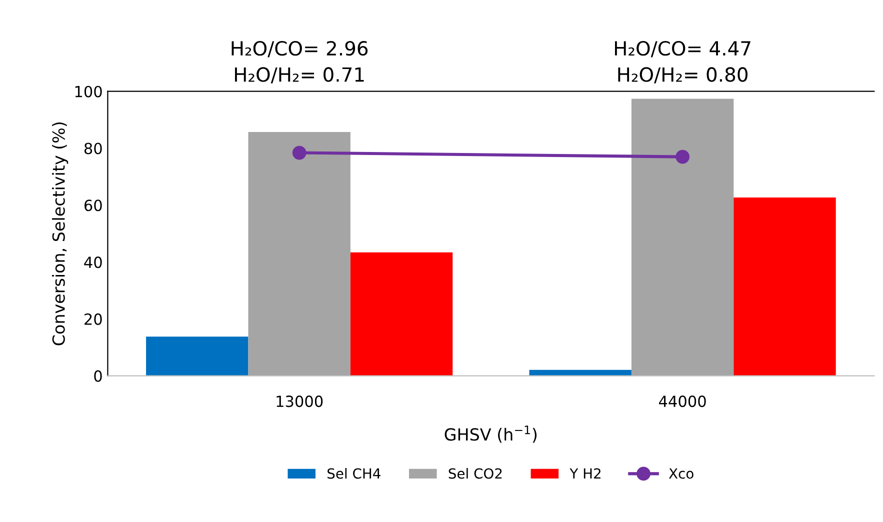  Describe the element at coordinates (93, 262) in the screenshot. I see `y-tick-label: 40` at that location.